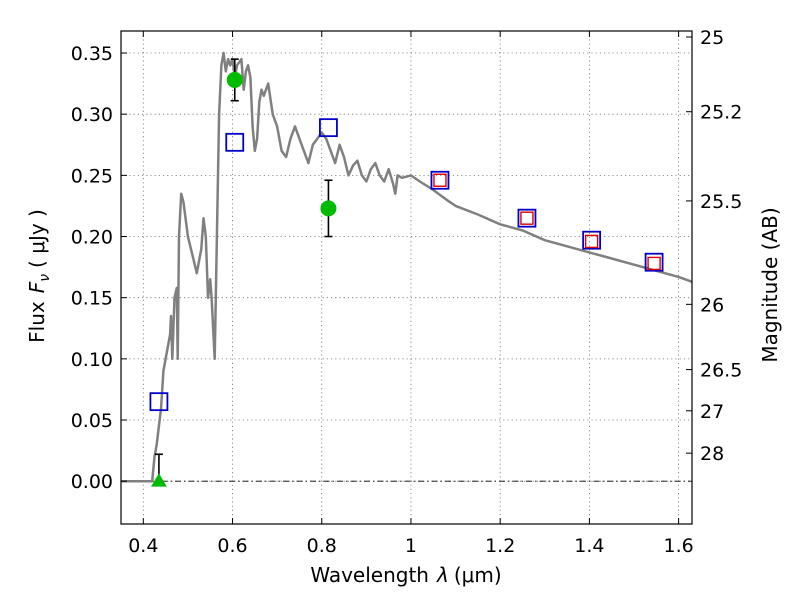 The height and width of the screenshot is (600, 800). What do you see at coordinates (92, 421) in the screenshot?
I see `y-tick-label: 0.05` at bounding box center [92, 421].